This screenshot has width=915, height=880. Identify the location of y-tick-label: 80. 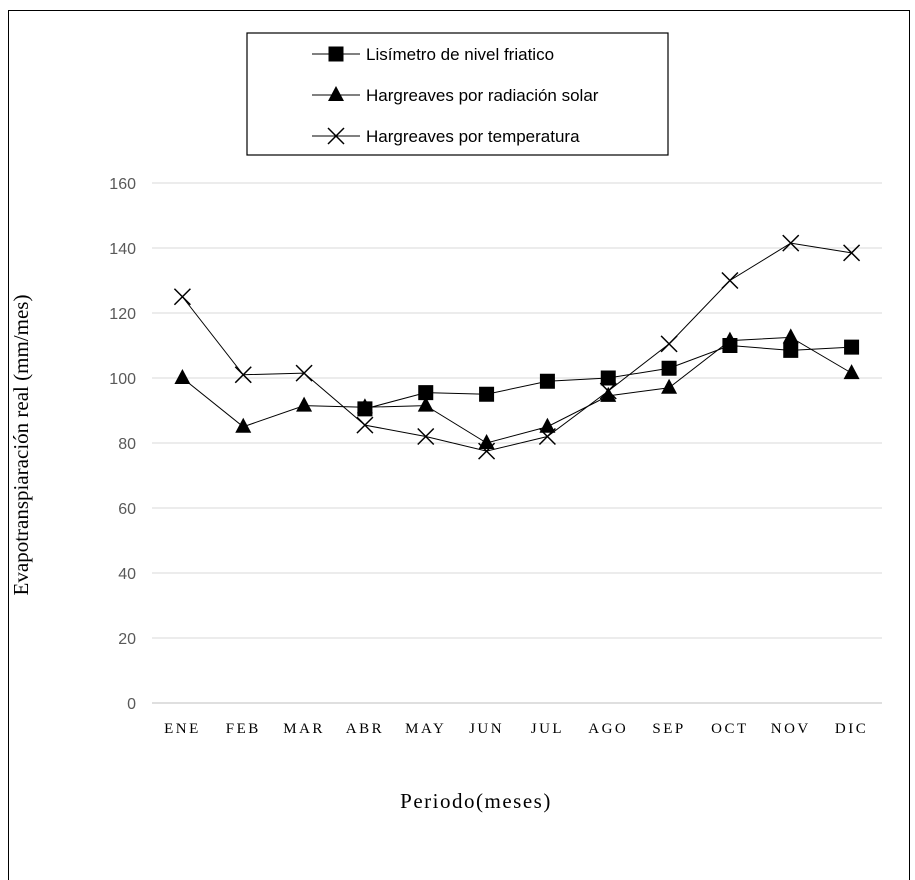
(127, 444).